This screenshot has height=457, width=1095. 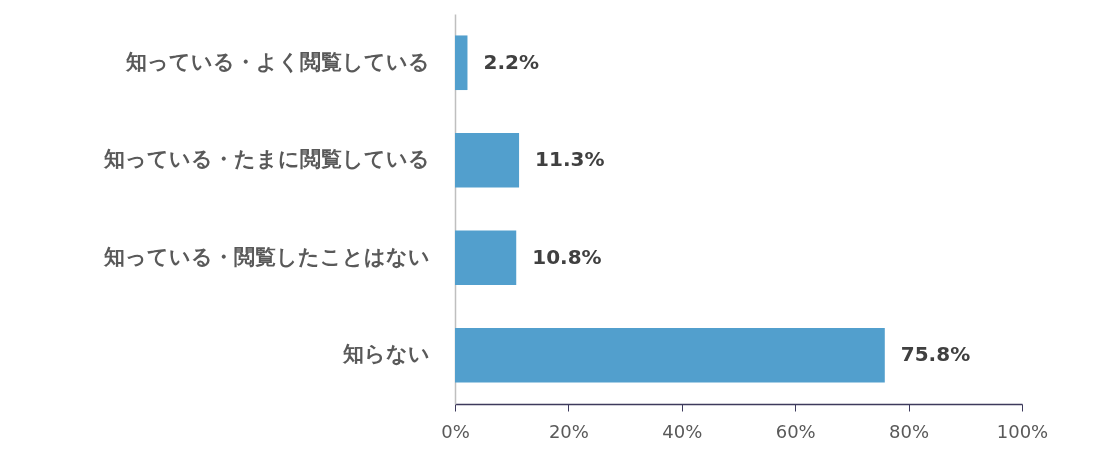 I want to click on y-tick-label: 知らない, so click(x=385, y=354).